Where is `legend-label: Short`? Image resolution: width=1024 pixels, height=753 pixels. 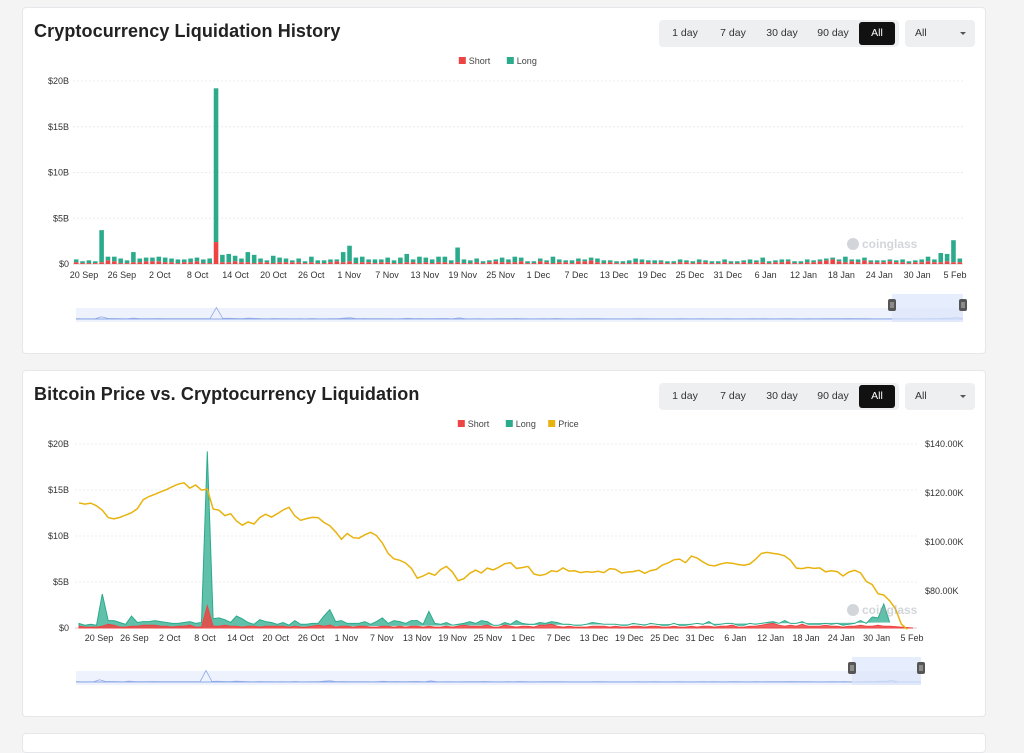
legend-label: Short is located at coordinates (480, 61).